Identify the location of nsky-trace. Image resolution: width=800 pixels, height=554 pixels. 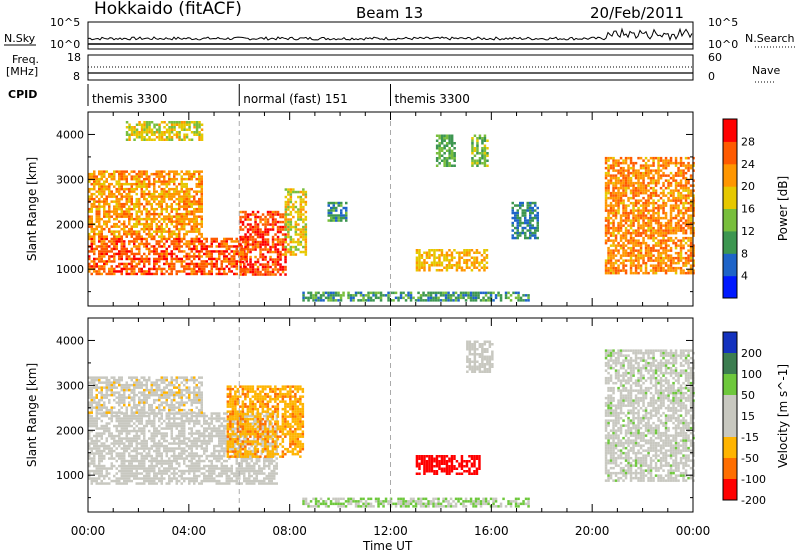
(390, 35).